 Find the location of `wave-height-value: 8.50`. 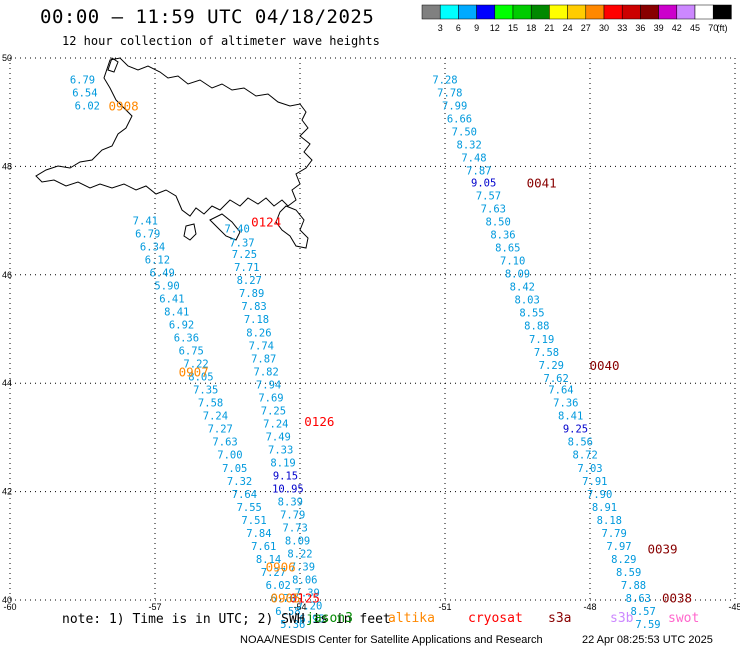

wave-height-value: 8.50 is located at coordinates (498, 223).